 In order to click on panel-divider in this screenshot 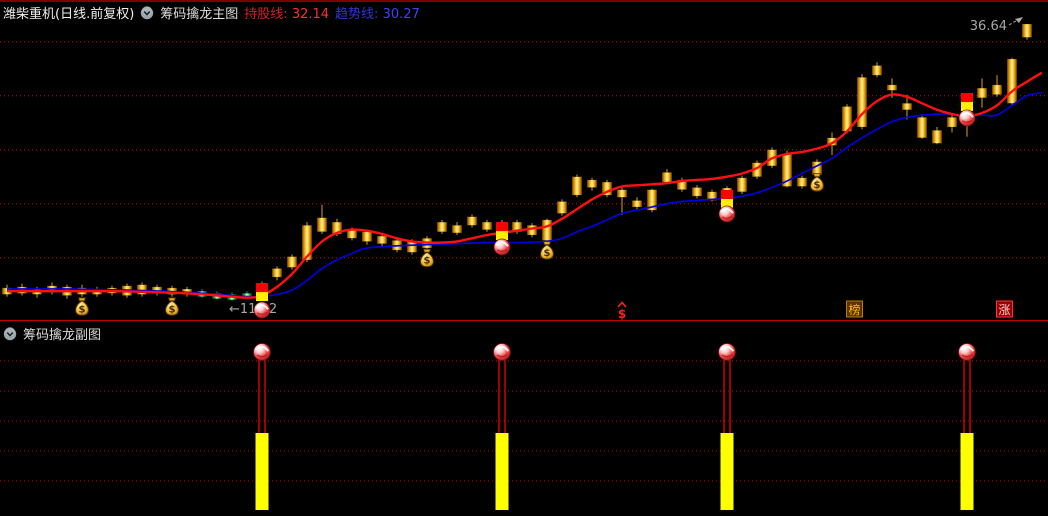, I will do `click(524, 320)`.